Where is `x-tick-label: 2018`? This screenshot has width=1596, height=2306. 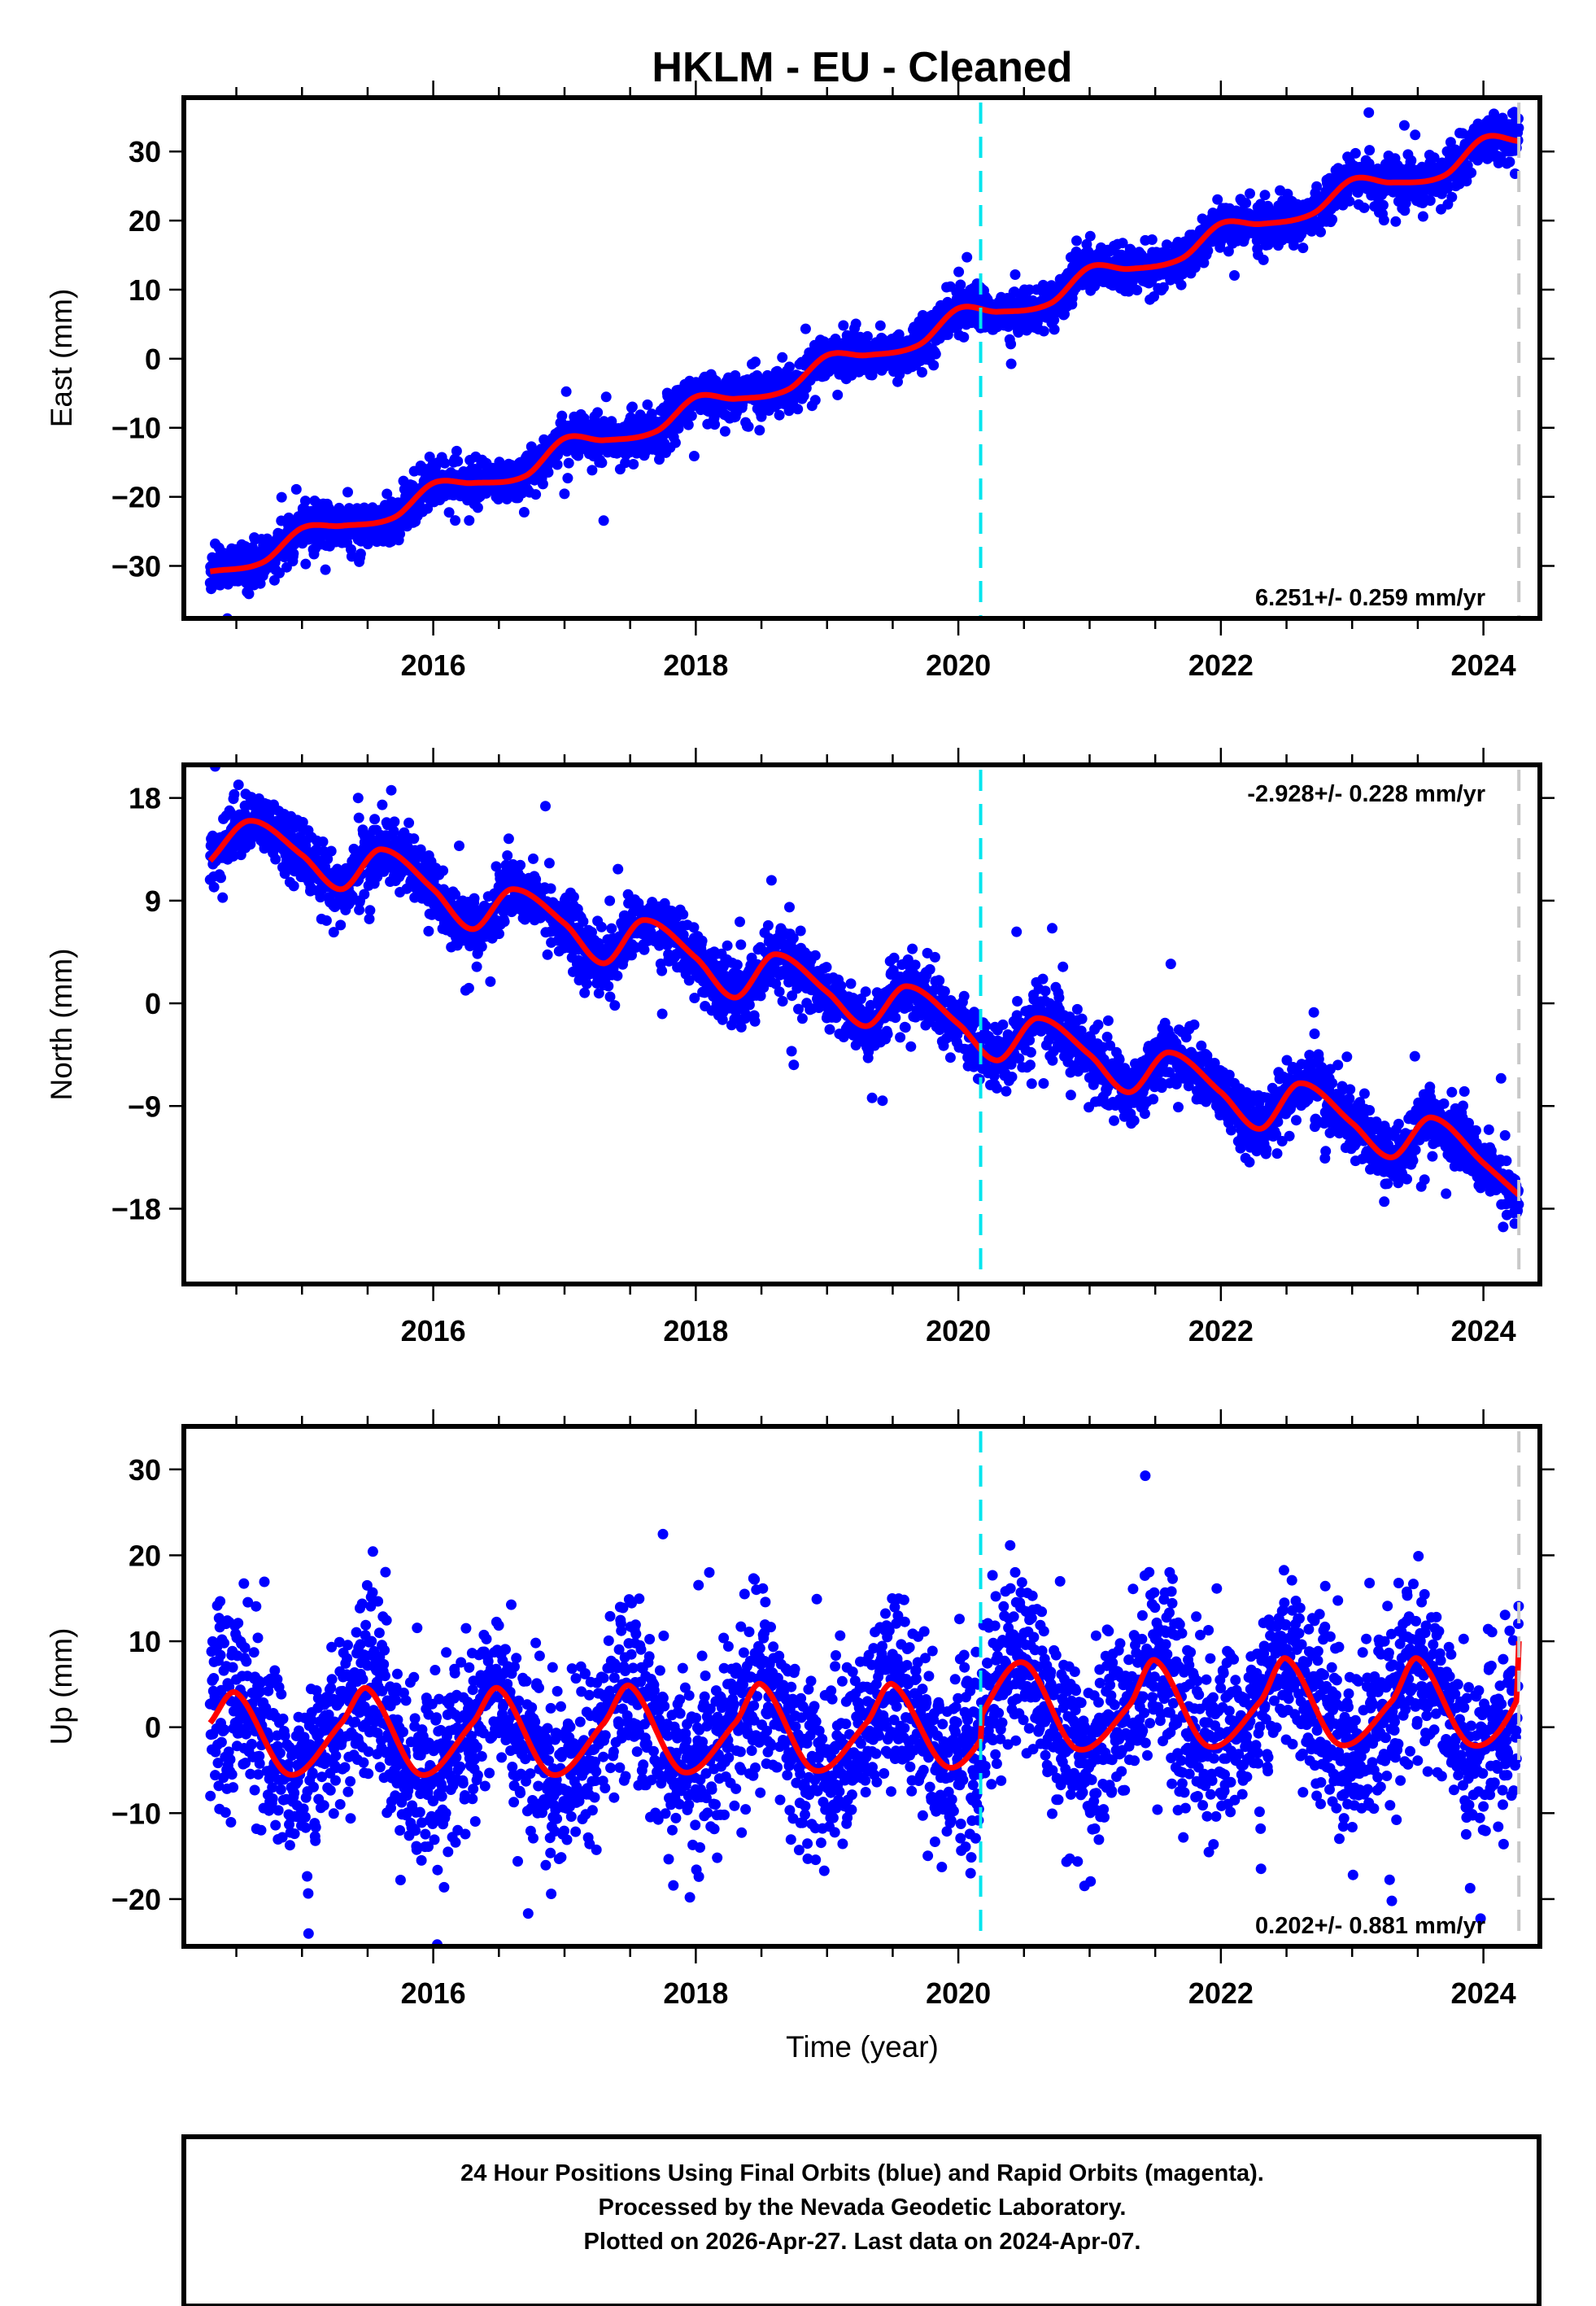 x-tick-label: 2018 is located at coordinates (695, 665).